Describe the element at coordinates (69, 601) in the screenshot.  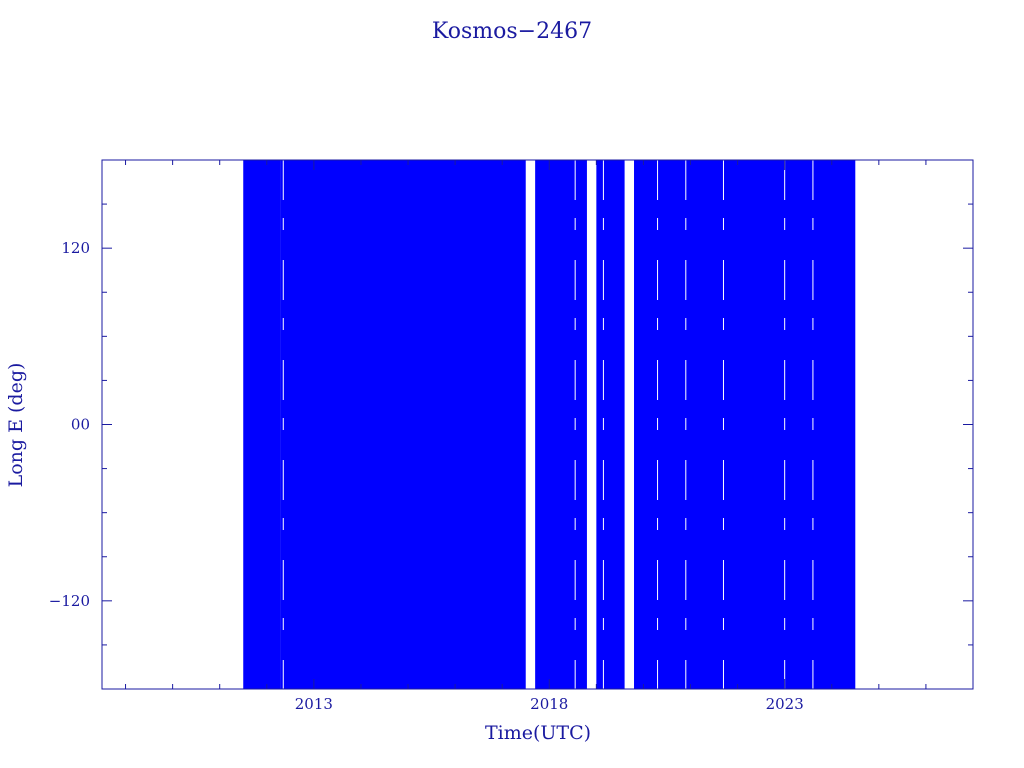
I see `y-tick-label: −120` at that location.